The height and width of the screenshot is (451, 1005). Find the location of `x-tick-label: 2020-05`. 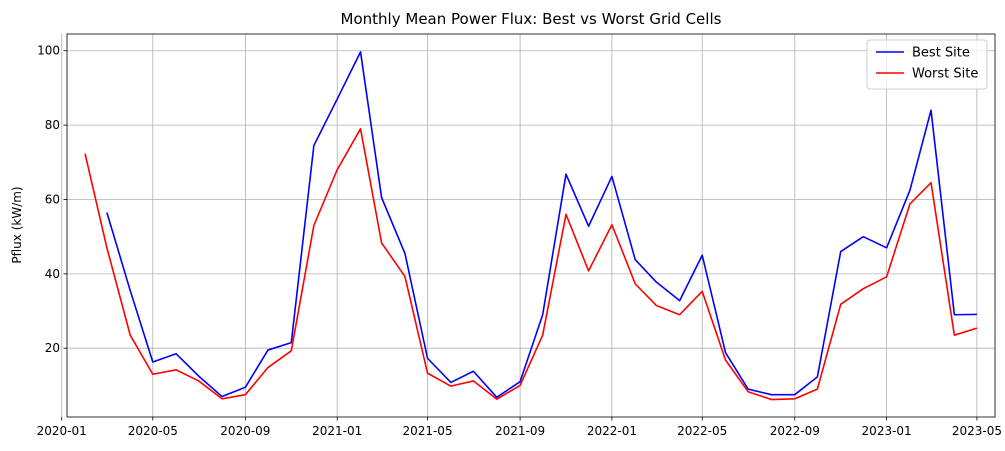

x-tick-label: 2020-05 is located at coordinates (153, 431).